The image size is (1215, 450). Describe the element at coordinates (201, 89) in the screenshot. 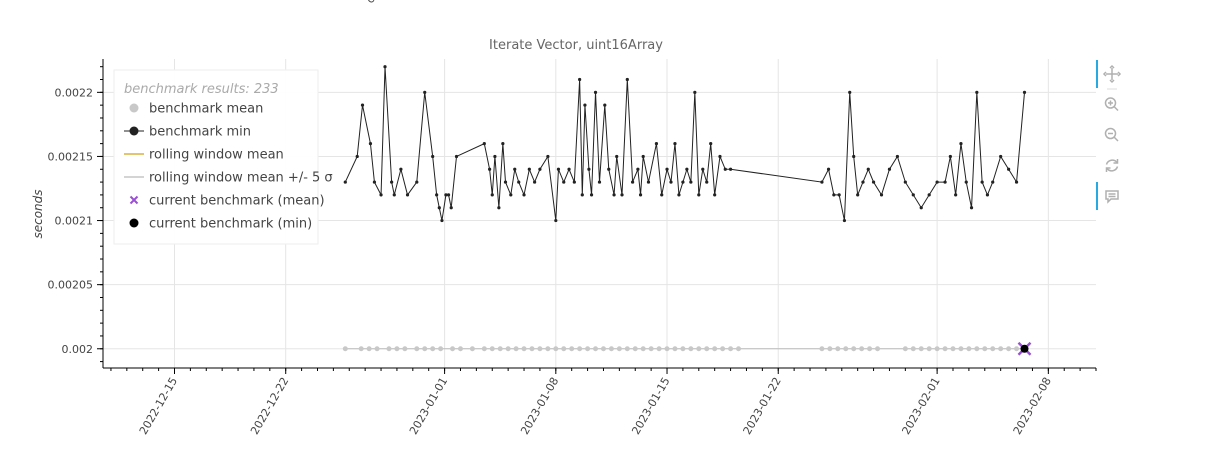

I see `legend-header: benchmark results: 233` at that location.